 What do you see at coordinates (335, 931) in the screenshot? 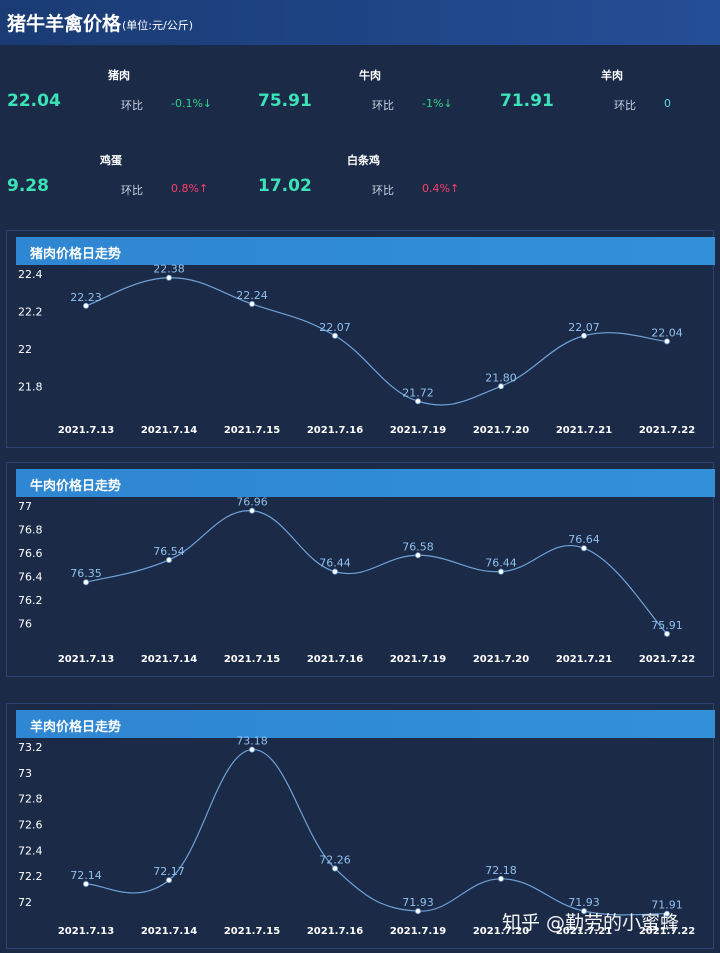
I see `x-tick-label: 2021.7.16` at bounding box center [335, 931].